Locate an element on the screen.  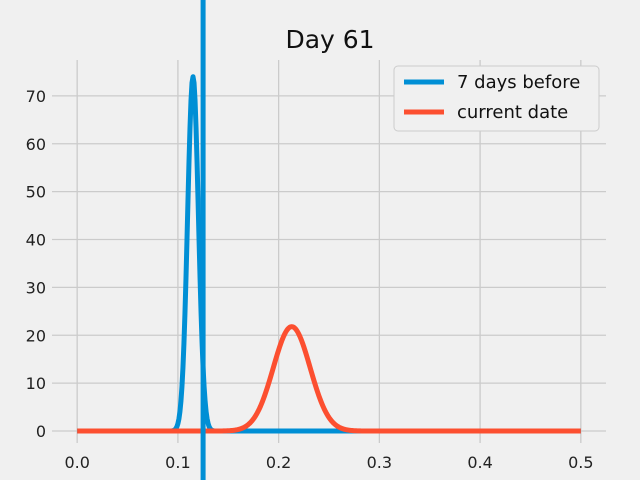
y-tick-label: 10 is located at coordinates (36, 383).